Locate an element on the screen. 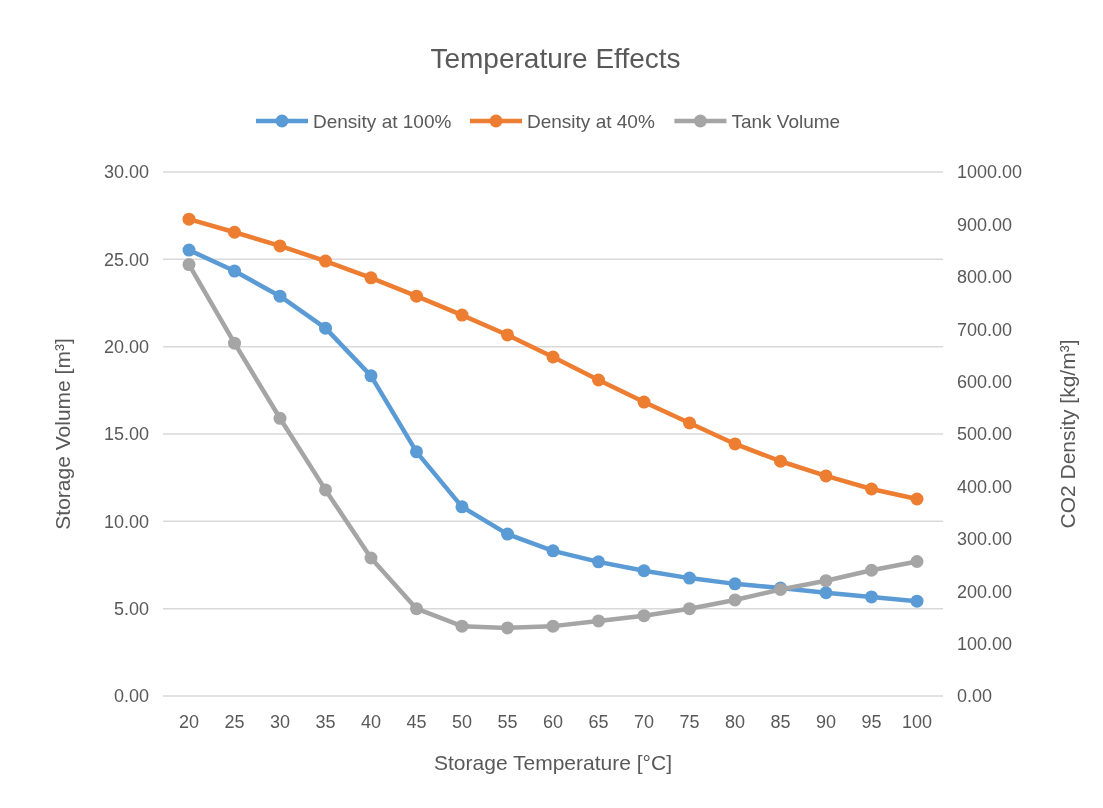  y2-tick-label: 100.00 is located at coordinates (985, 643).